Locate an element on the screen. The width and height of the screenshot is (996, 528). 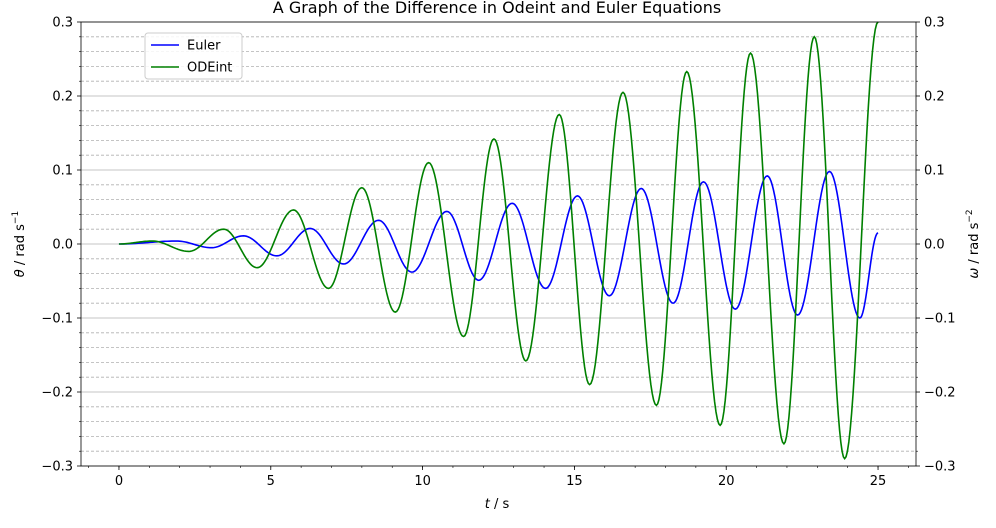
y-tick-label: −0.1 is located at coordinates (57, 319).